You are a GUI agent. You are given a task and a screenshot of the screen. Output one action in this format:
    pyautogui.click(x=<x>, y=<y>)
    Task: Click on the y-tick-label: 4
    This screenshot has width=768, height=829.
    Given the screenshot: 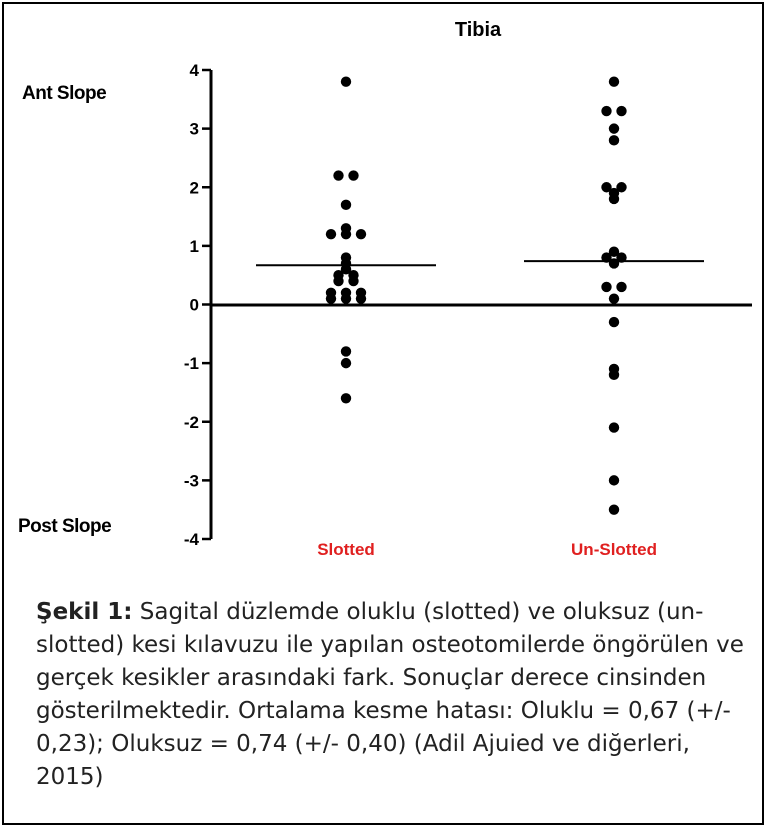 What is the action you would take?
    pyautogui.click(x=195, y=70)
    